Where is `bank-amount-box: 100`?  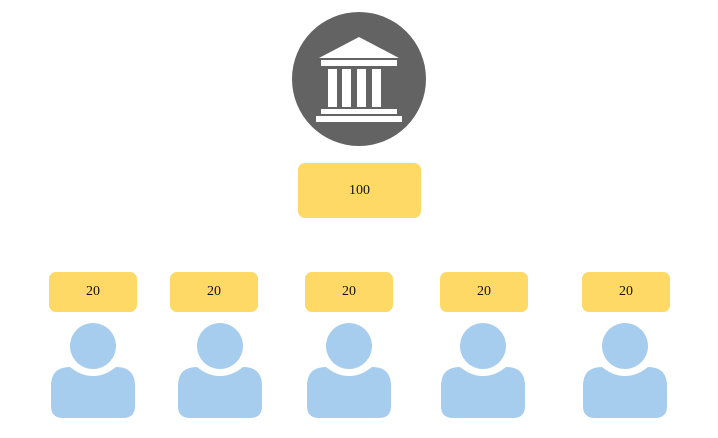 bank-amount-box: 100 is located at coordinates (359, 190).